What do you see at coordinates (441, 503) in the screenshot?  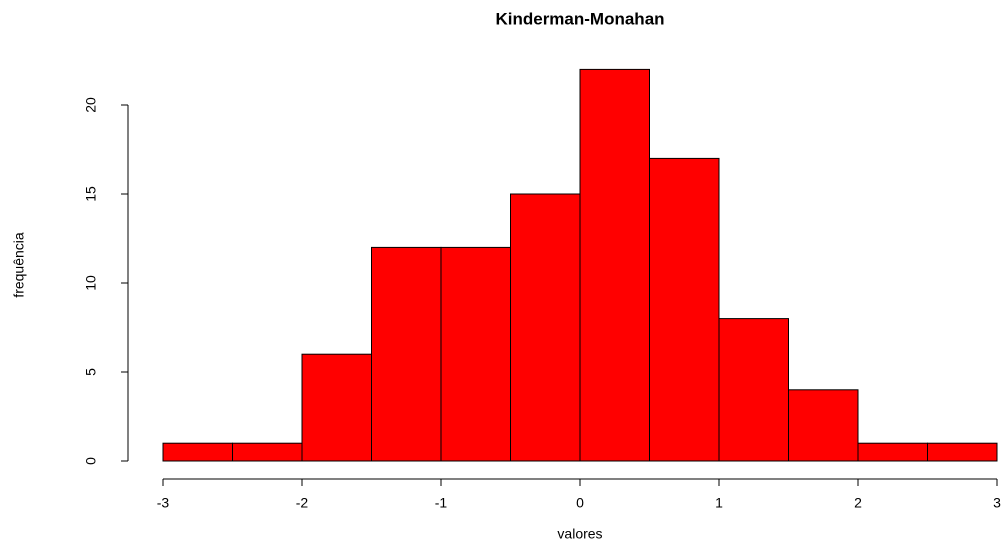 I see `x-tick-label: -1` at bounding box center [441, 503].